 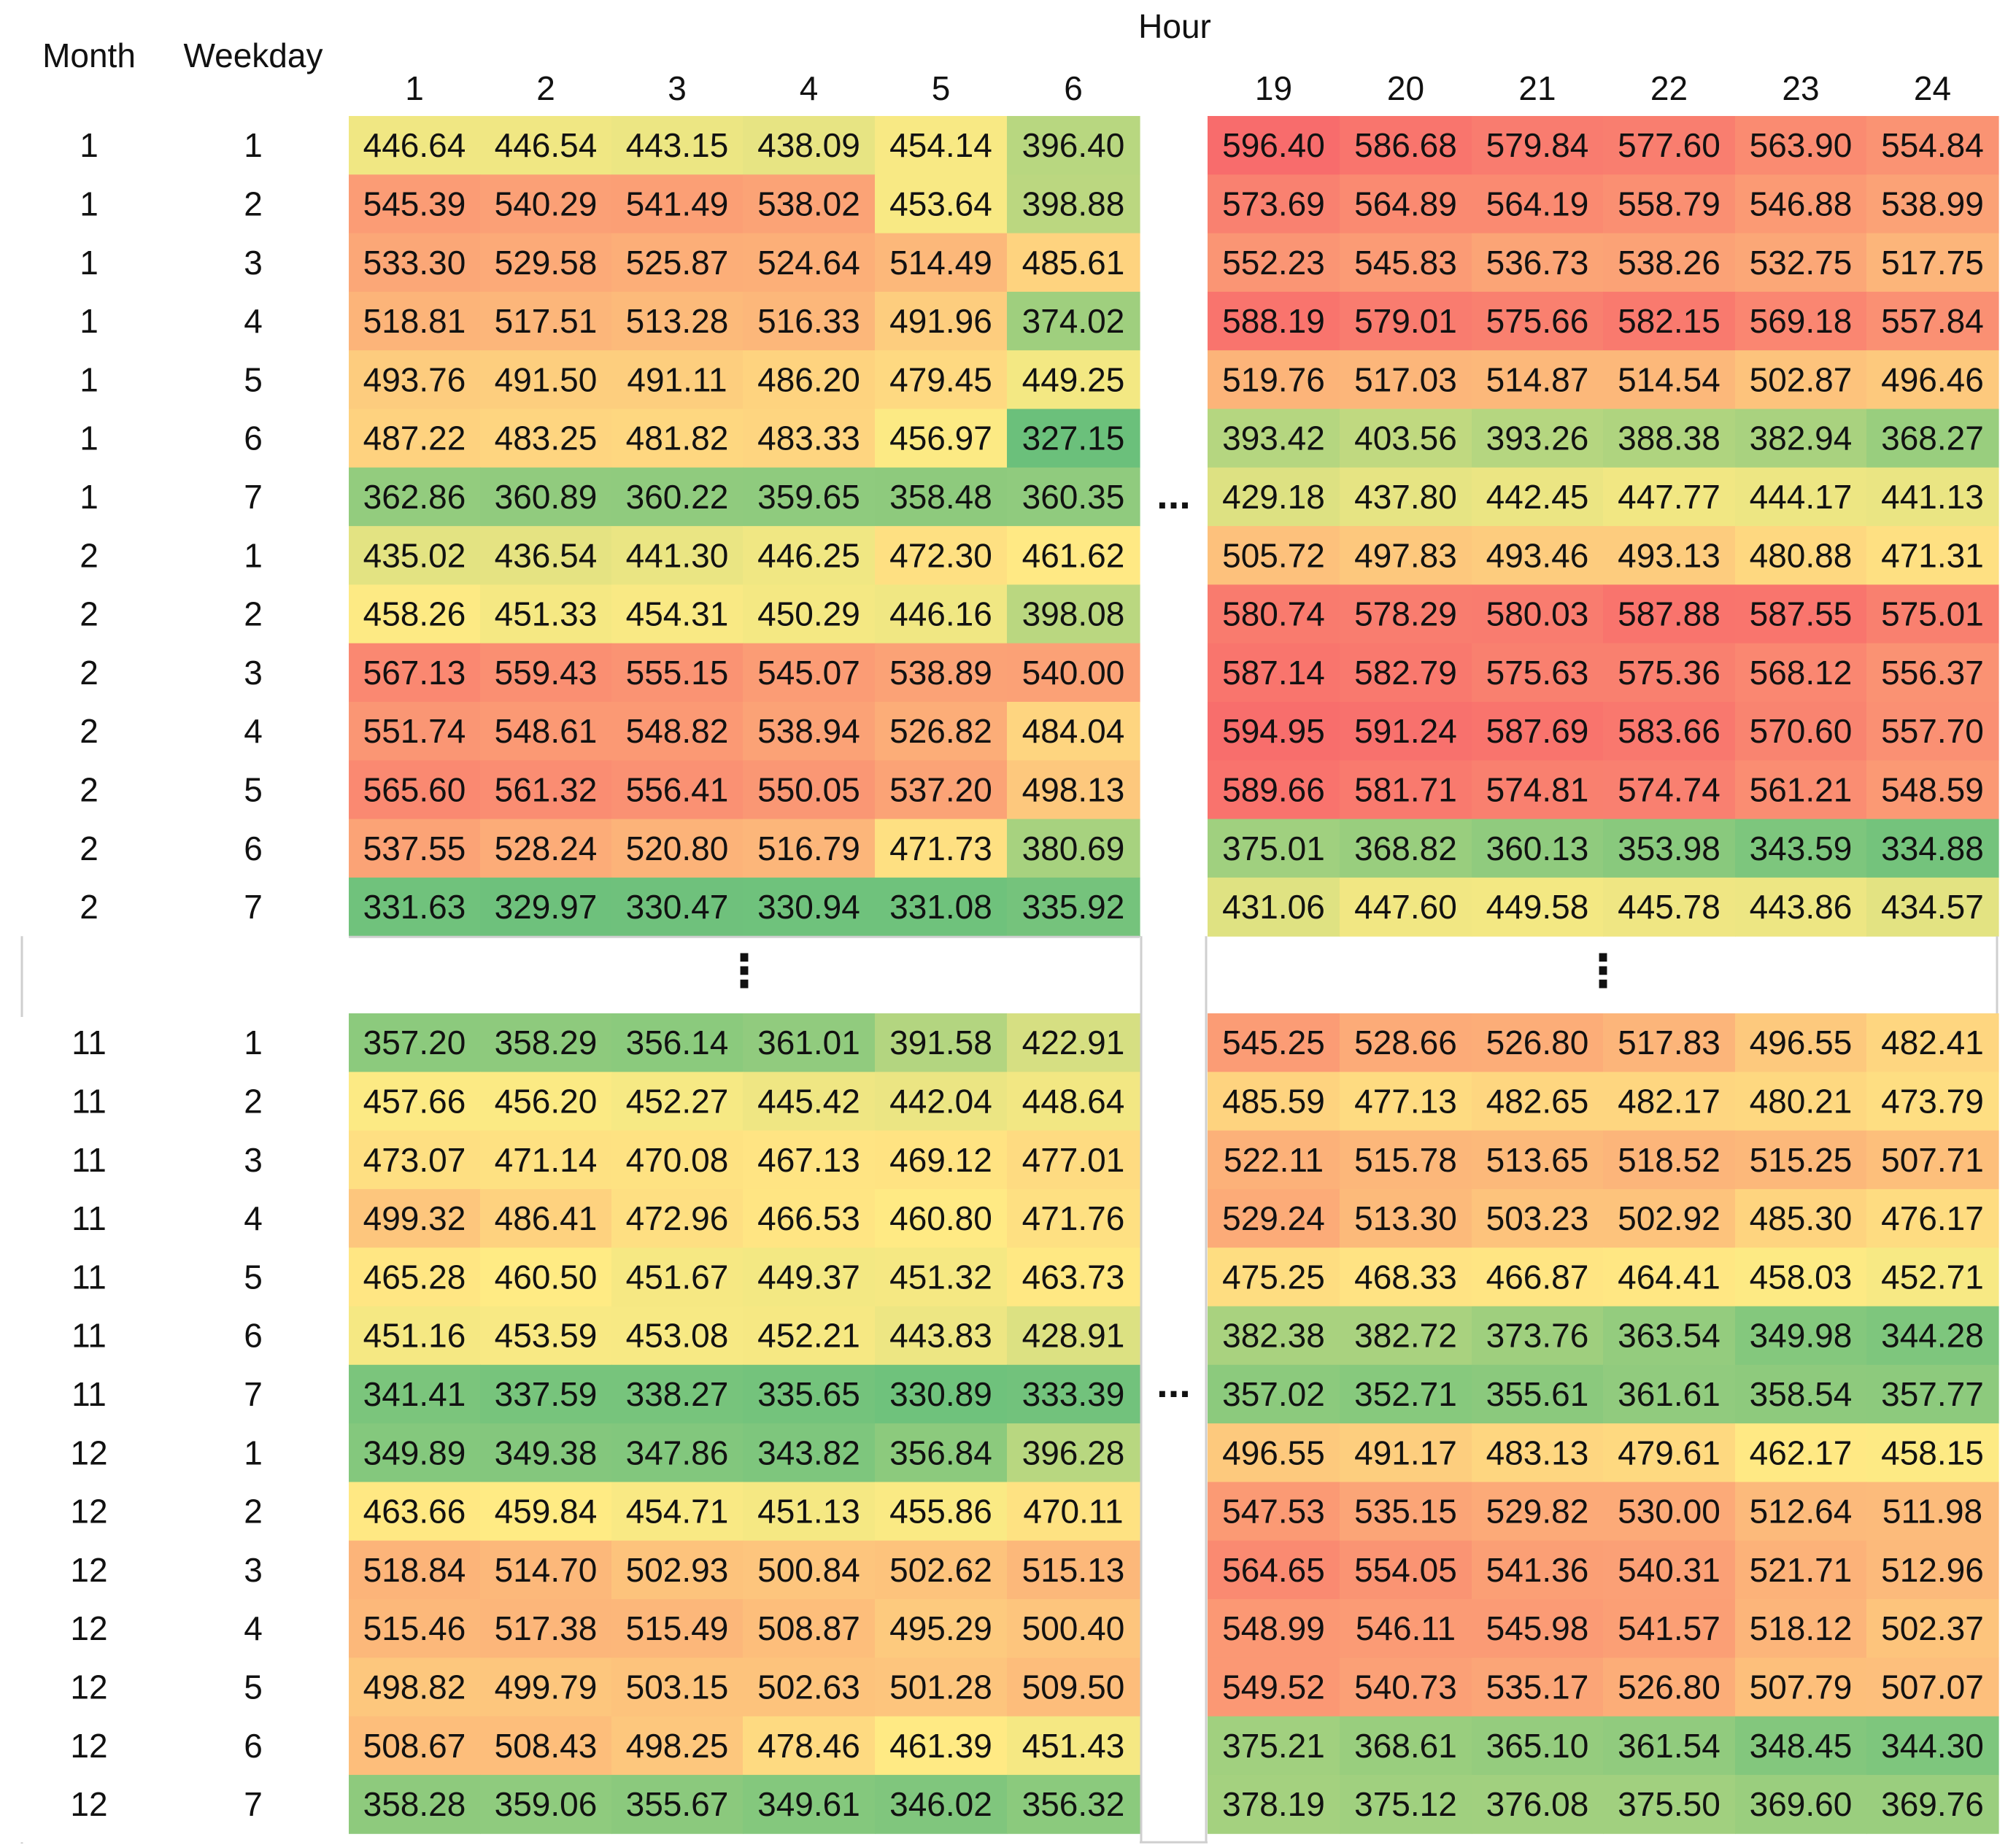 I want to click on cell-value-label: 355.67, so click(x=677, y=1804).